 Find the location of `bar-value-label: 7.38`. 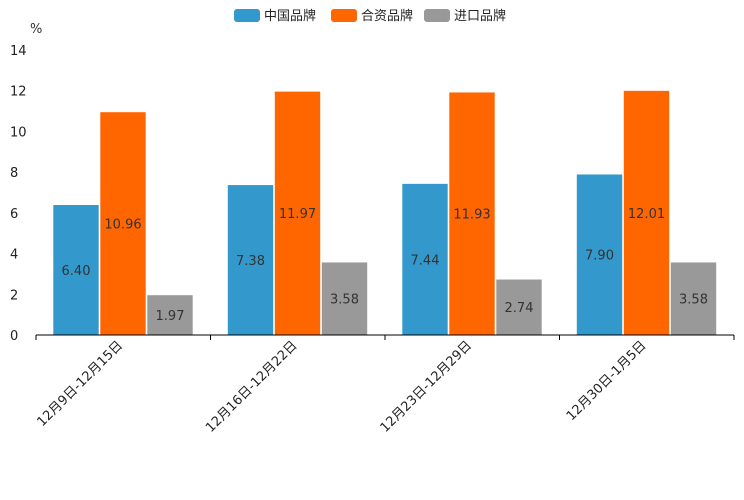

bar-value-label: 7.38 is located at coordinates (250, 261).